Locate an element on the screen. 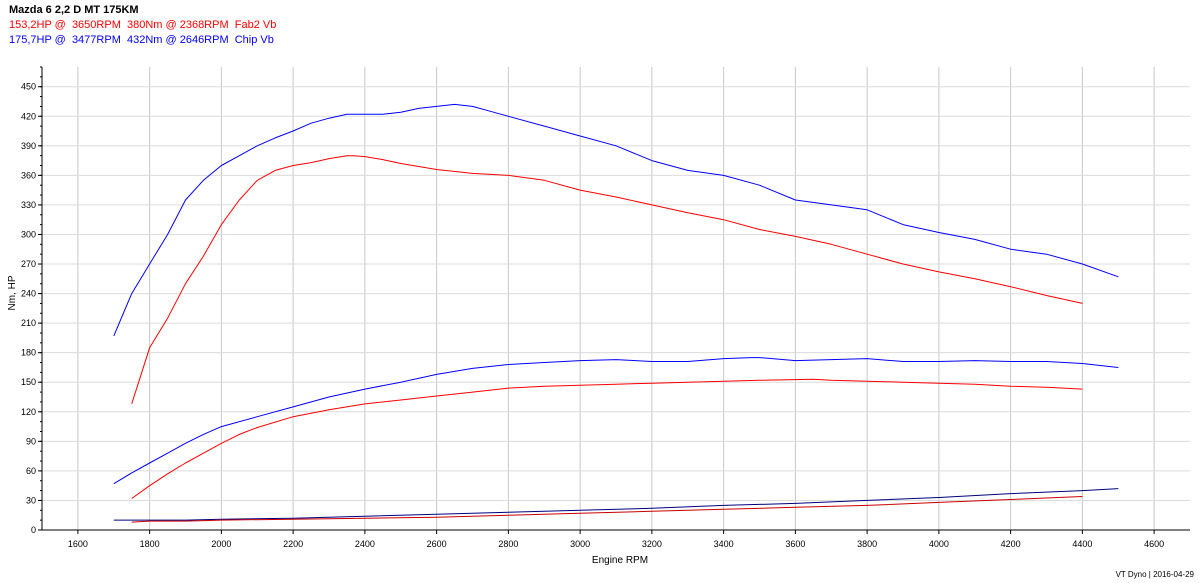  y-tick-label: 180 is located at coordinates (28, 353).